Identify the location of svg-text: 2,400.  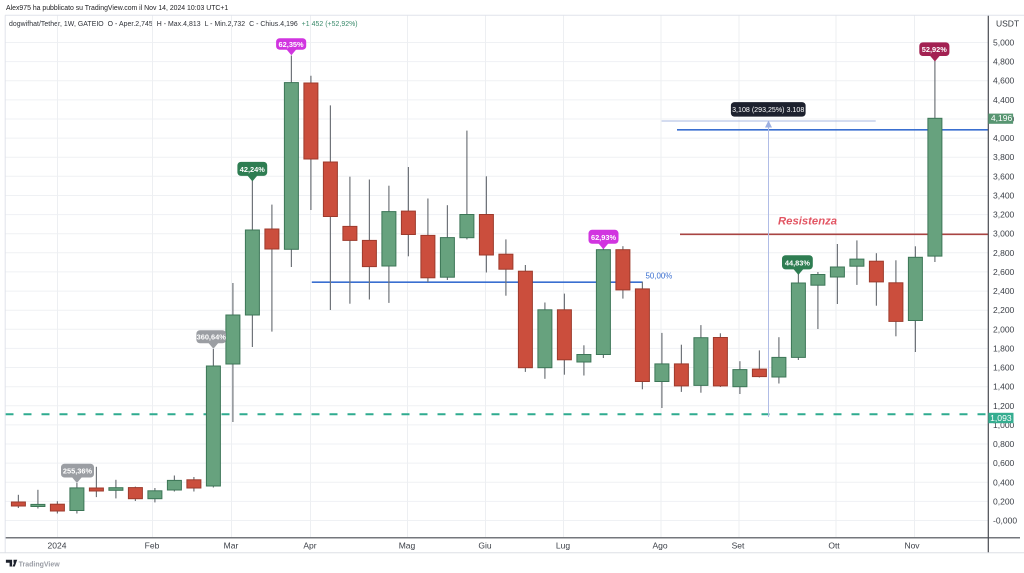
(1004, 291).